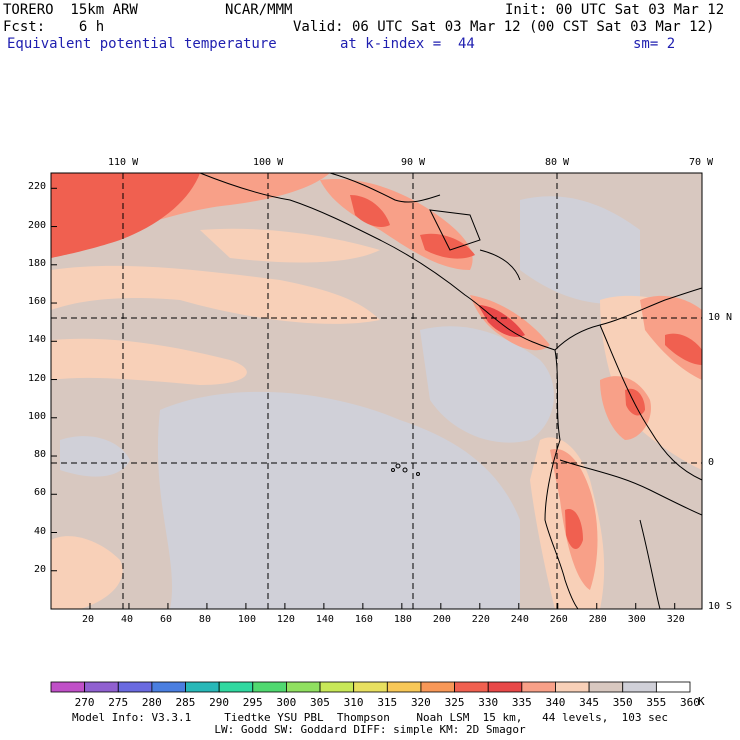  What do you see at coordinates (636, 619) in the screenshot?
I see `x-tick-label: 300` at bounding box center [636, 619].